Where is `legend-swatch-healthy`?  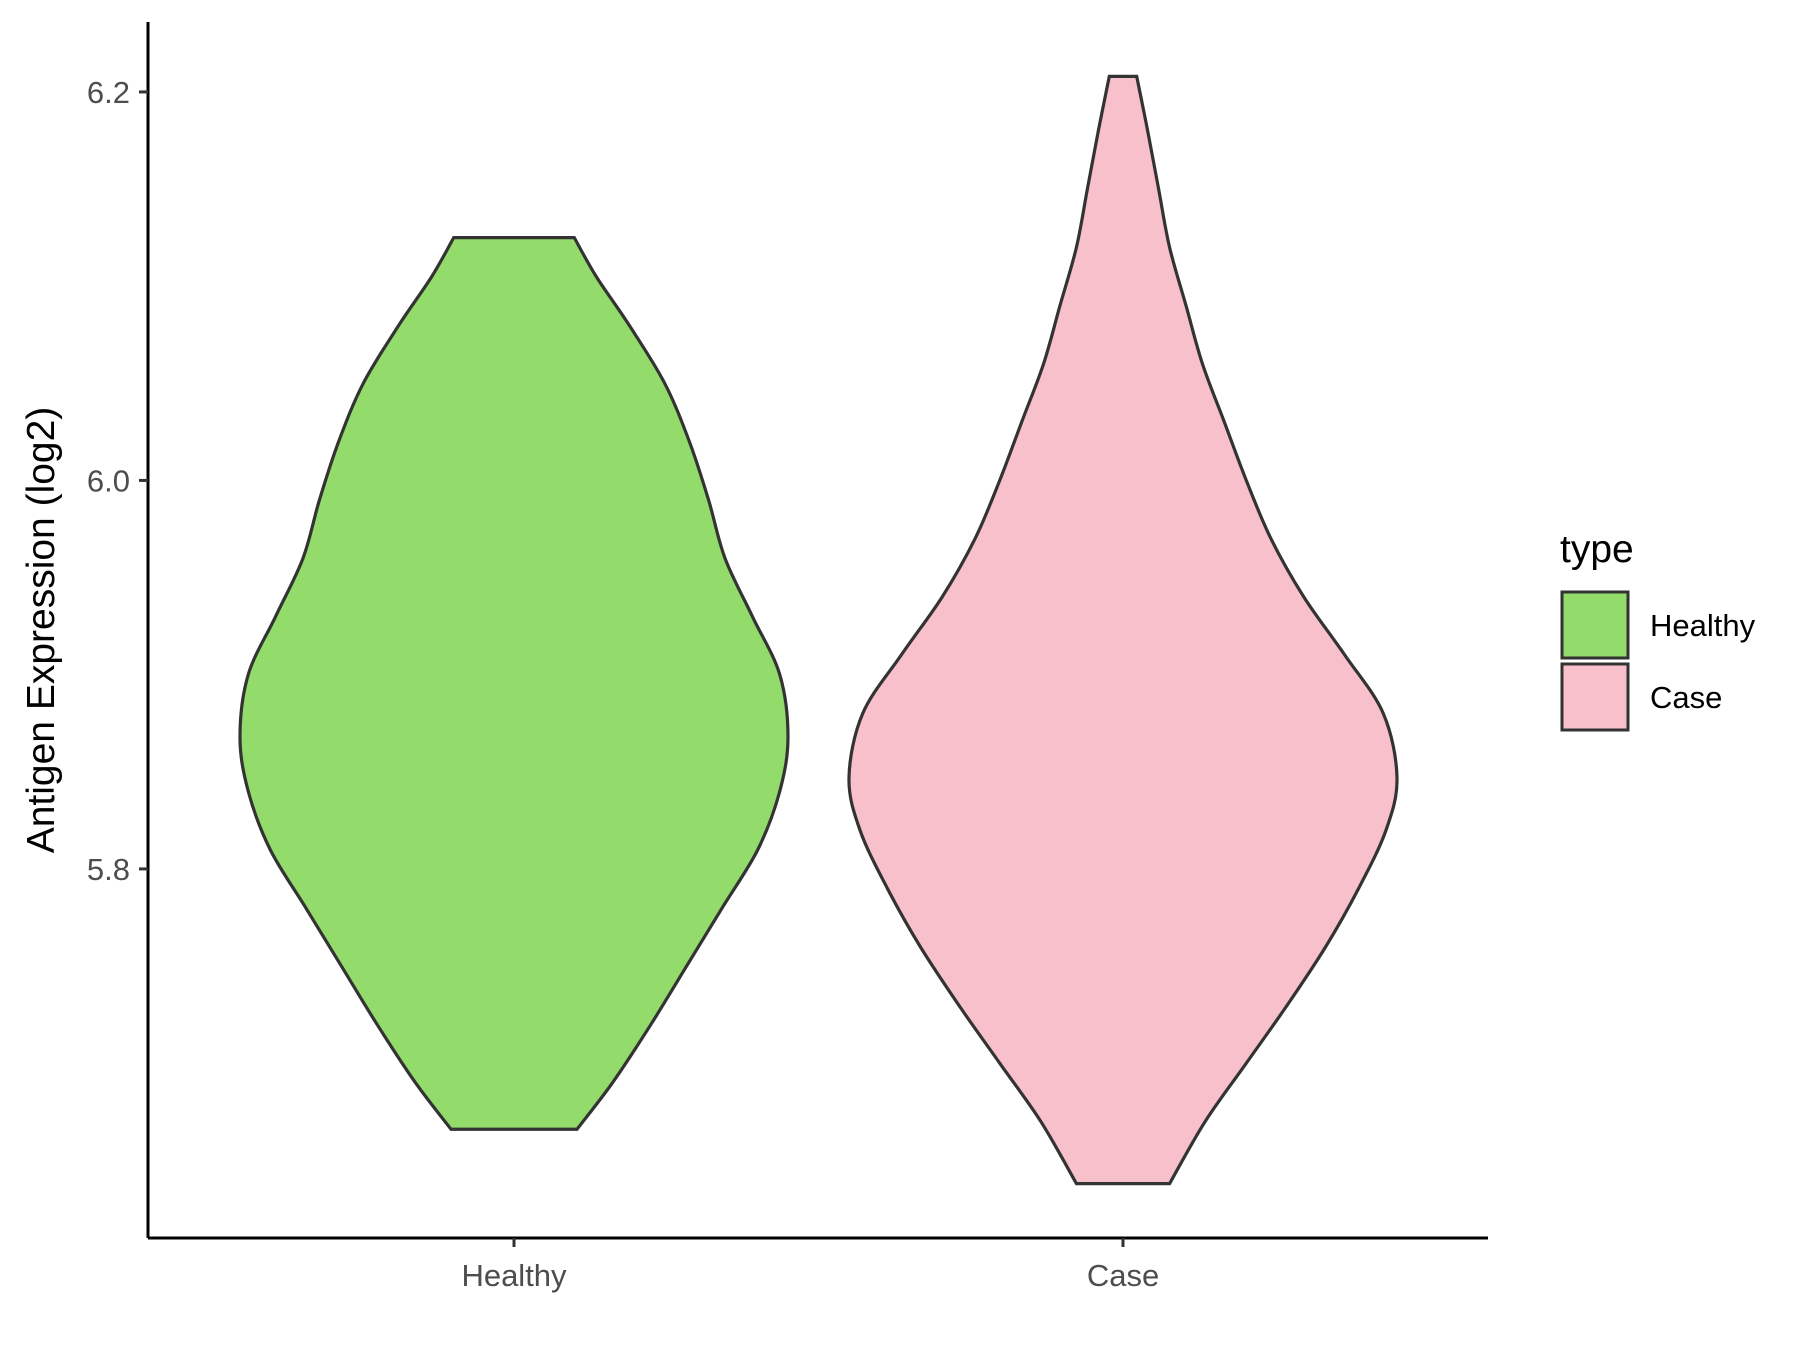 legend-swatch-healthy is located at coordinates (1595, 625).